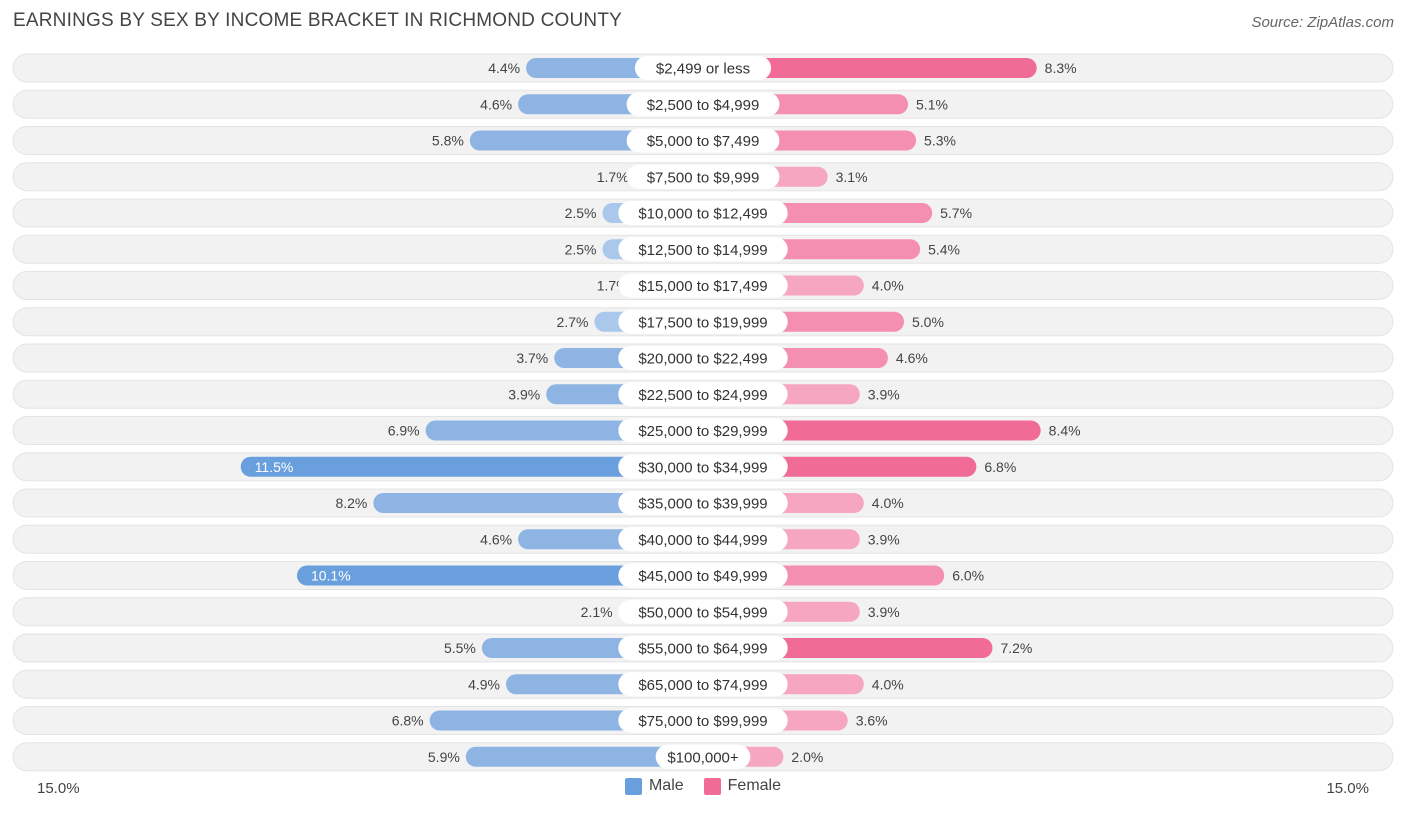 This screenshot has height=813, width=1406. I want to click on male-value-label: 2.1%, so click(597, 612).